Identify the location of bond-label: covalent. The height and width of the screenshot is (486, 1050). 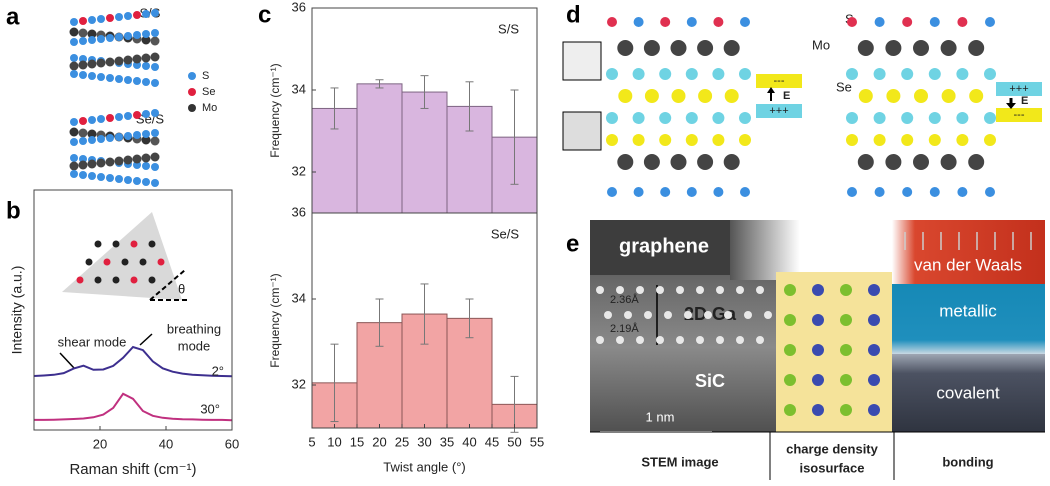
(968, 392).